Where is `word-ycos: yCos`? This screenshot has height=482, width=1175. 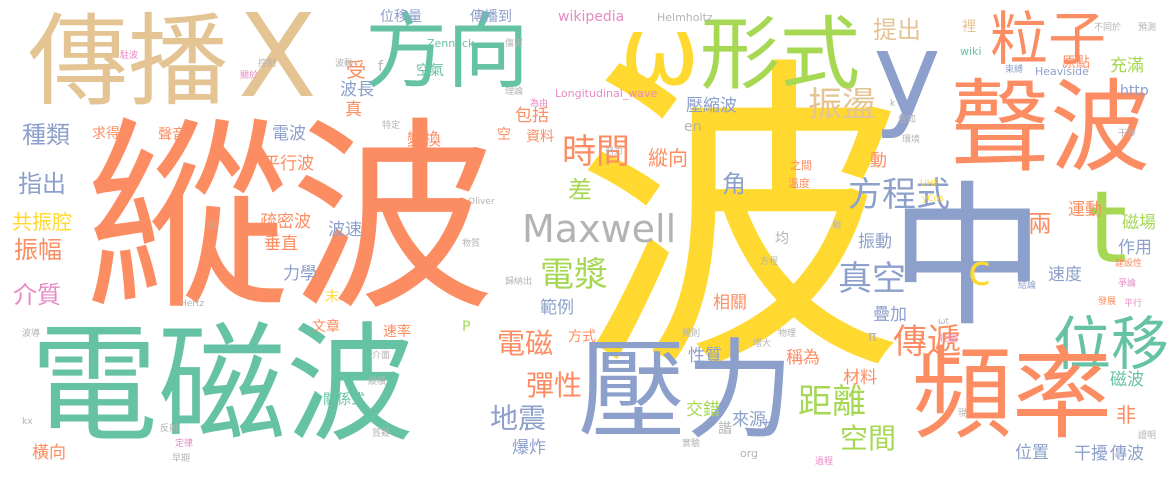 word-ycos: yCos is located at coordinates (933, 199).